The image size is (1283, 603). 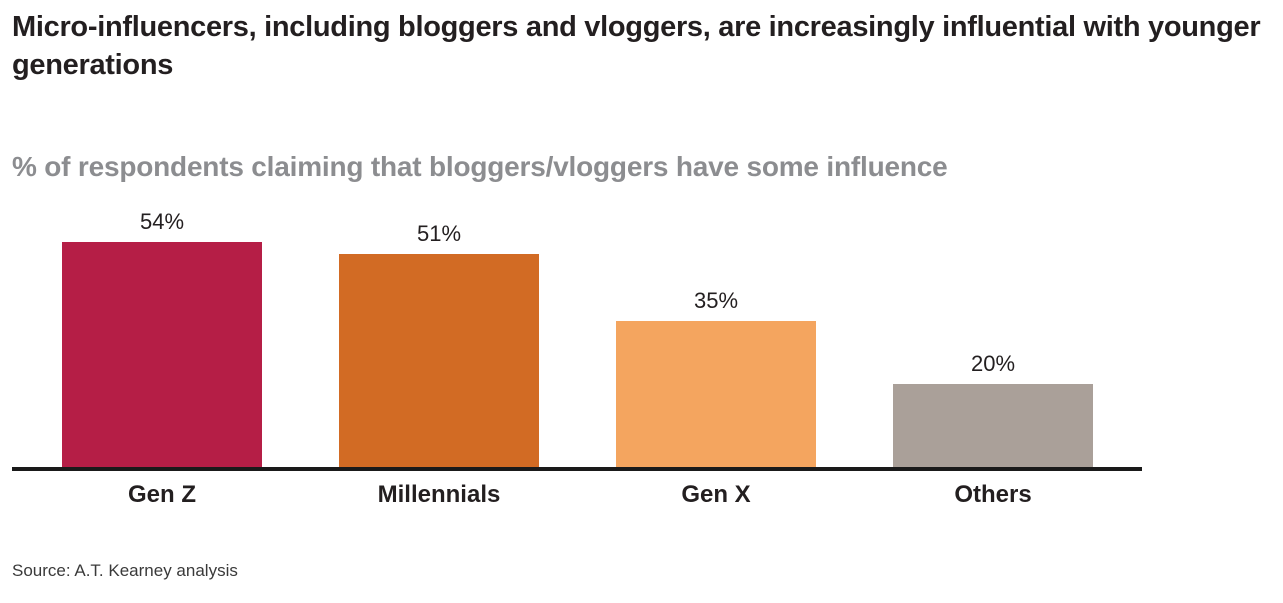 I want to click on bar-others, so click(x=993, y=425).